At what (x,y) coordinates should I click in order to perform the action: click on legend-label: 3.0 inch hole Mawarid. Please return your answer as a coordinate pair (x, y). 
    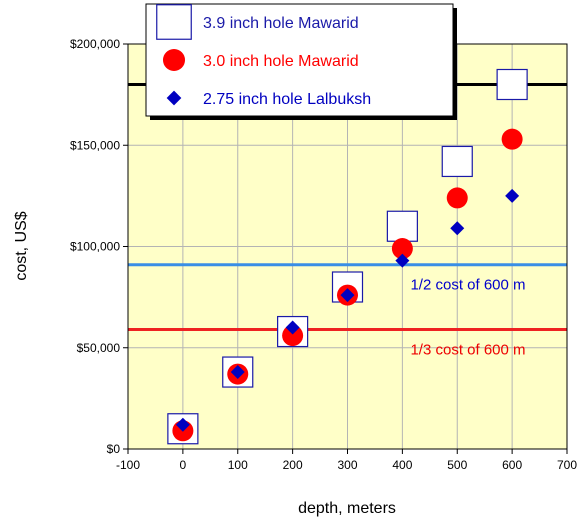
    Looking at the image, I should click on (281, 61).